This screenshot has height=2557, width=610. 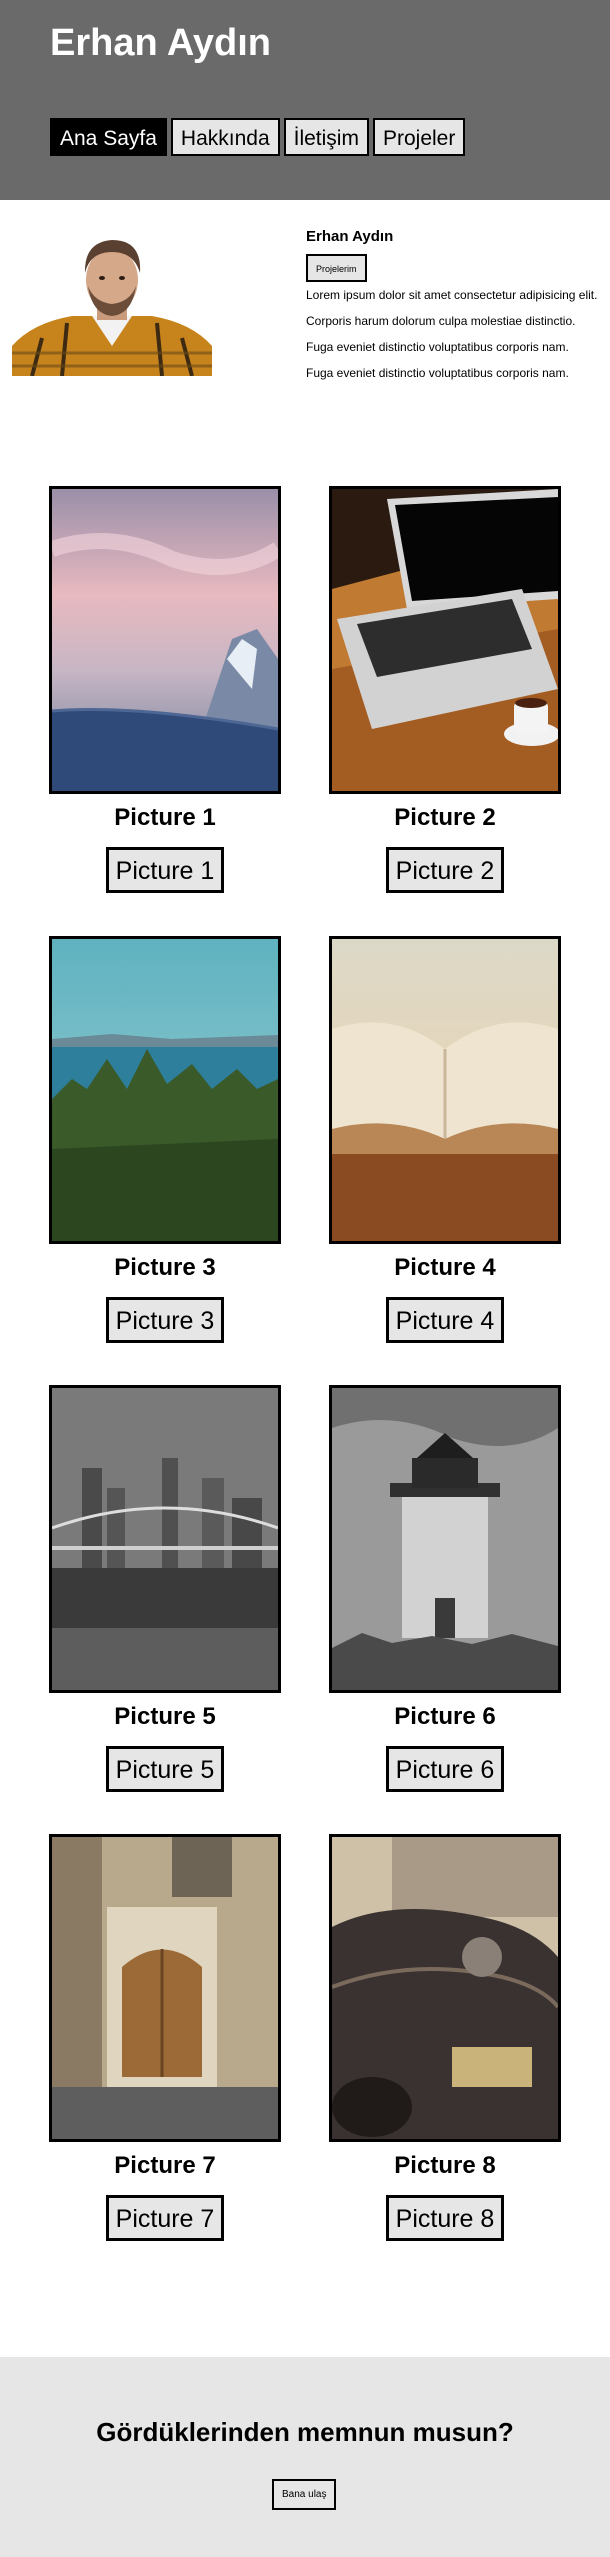 What do you see at coordinates (350, 236) in the screenshot?
I see `profile-name: Erhan Aydın` at bounding box center [350, 236].